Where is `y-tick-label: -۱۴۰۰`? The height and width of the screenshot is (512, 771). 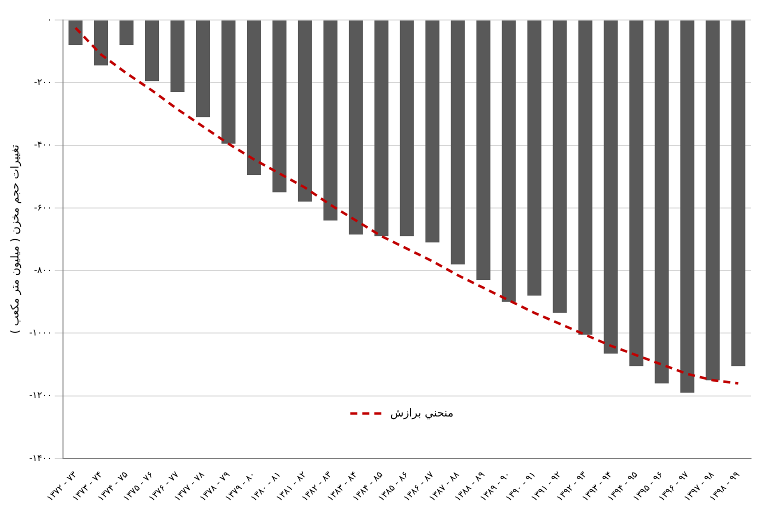 y-tick-label: -۱۴۰۰ is located at coordinates (40, 459).